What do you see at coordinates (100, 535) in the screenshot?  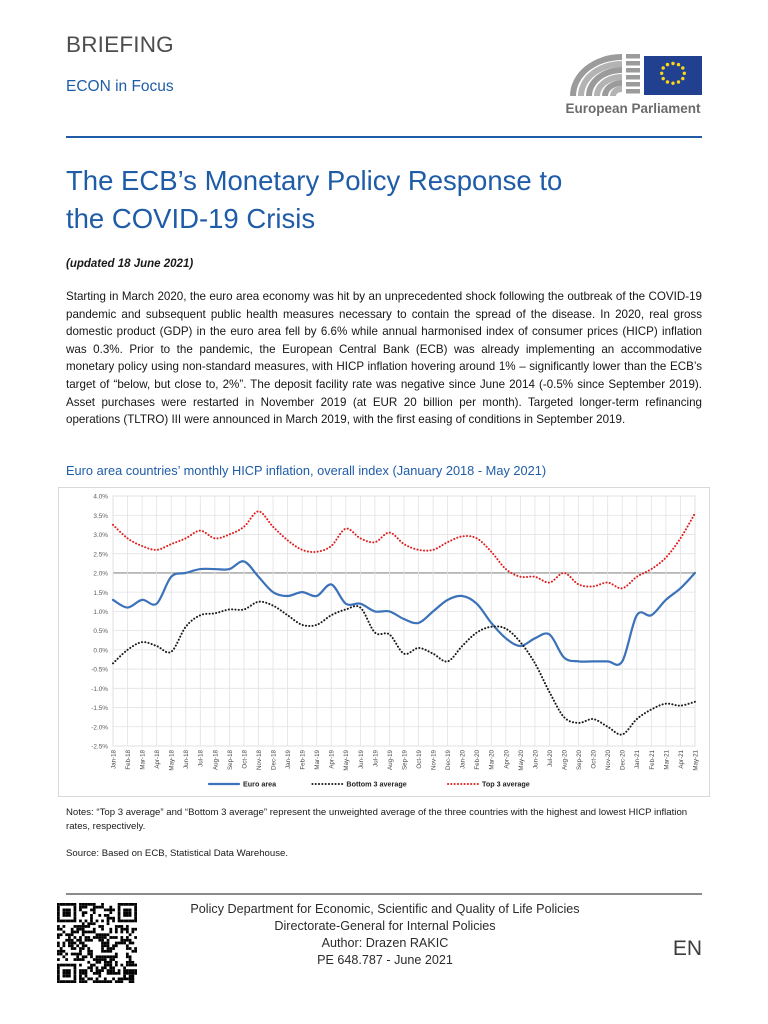 I see `y-axis-tick-label: 3.0%` at bounding box center [100, 535].